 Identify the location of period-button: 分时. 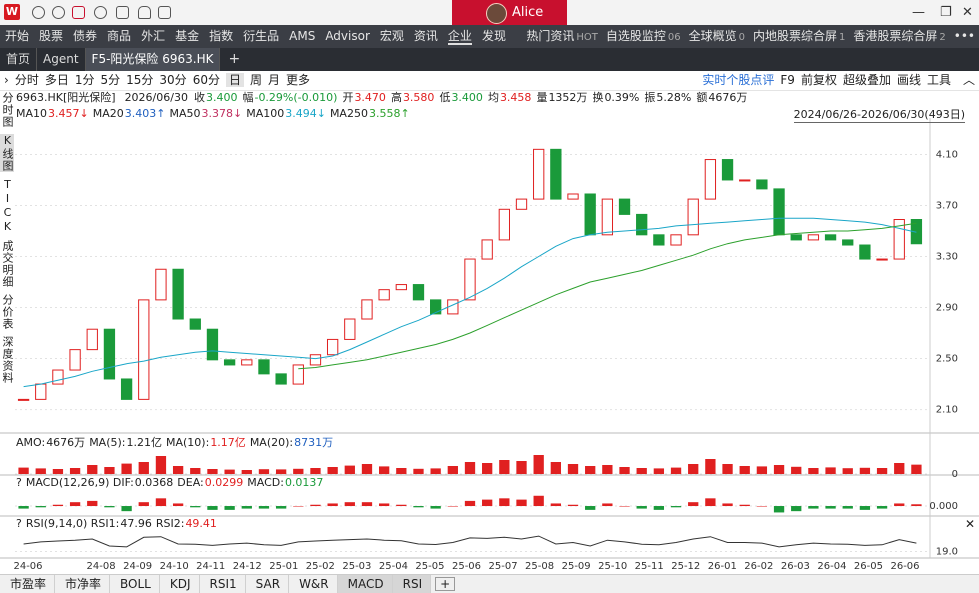
(26, 80).